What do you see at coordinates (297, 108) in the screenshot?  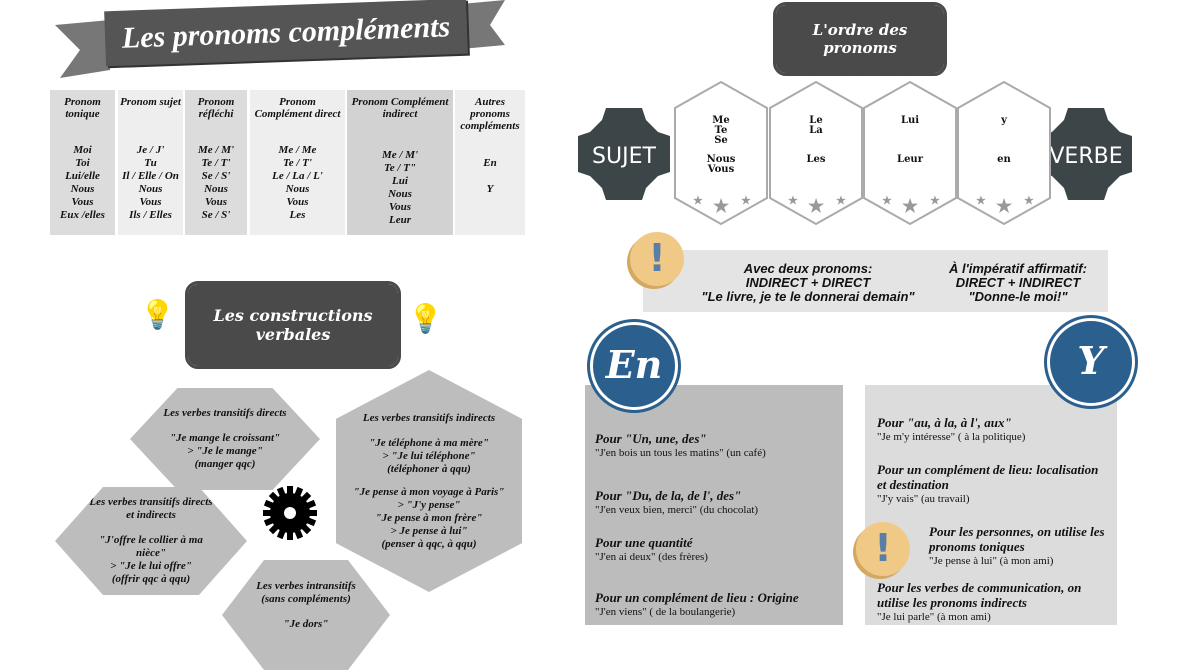 I see `column-header: Pronom Complément direct` at bounding box center [297, 108].